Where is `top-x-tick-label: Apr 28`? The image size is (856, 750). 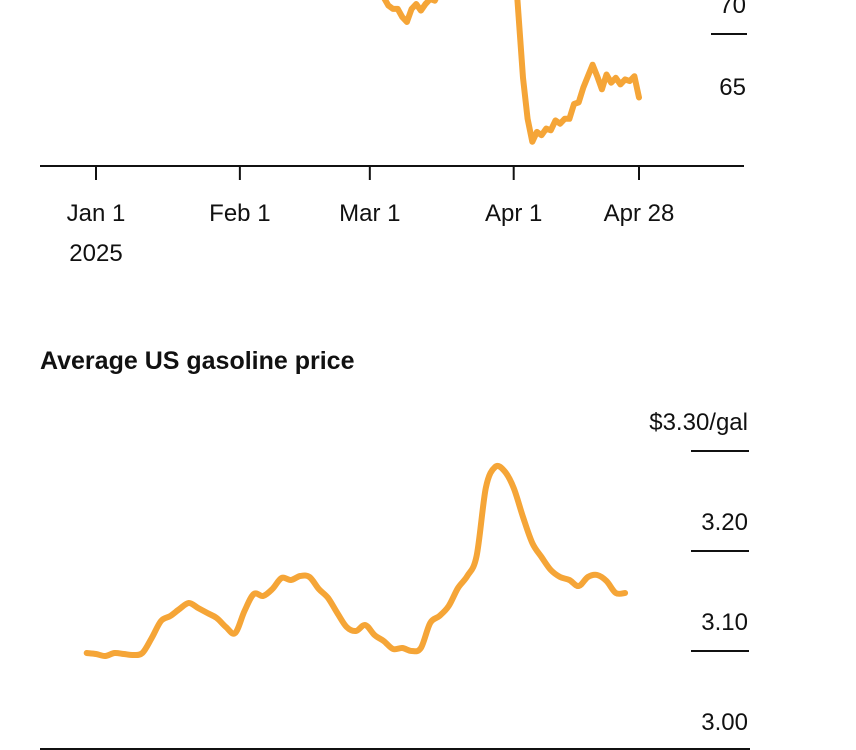 top-x-tick-label: Apr 28 is located at coordinates (639, 213).